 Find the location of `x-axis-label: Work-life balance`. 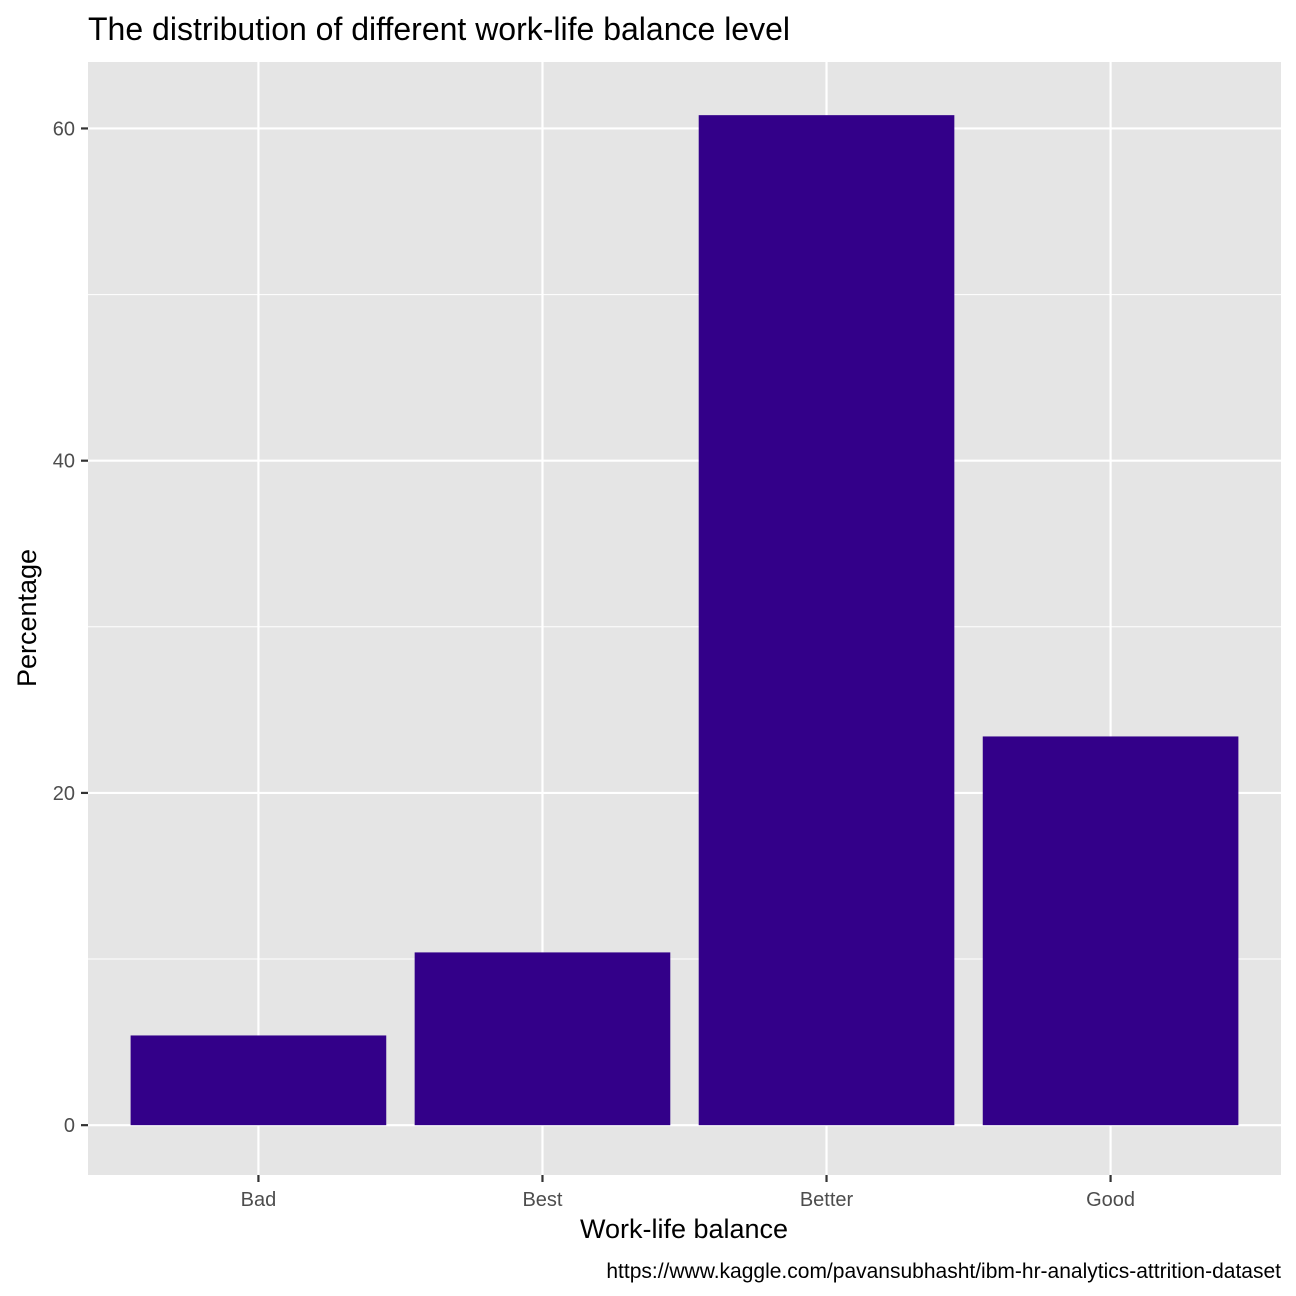

x-axis-label: Work-life balance is located at coordinates (684, 1229).